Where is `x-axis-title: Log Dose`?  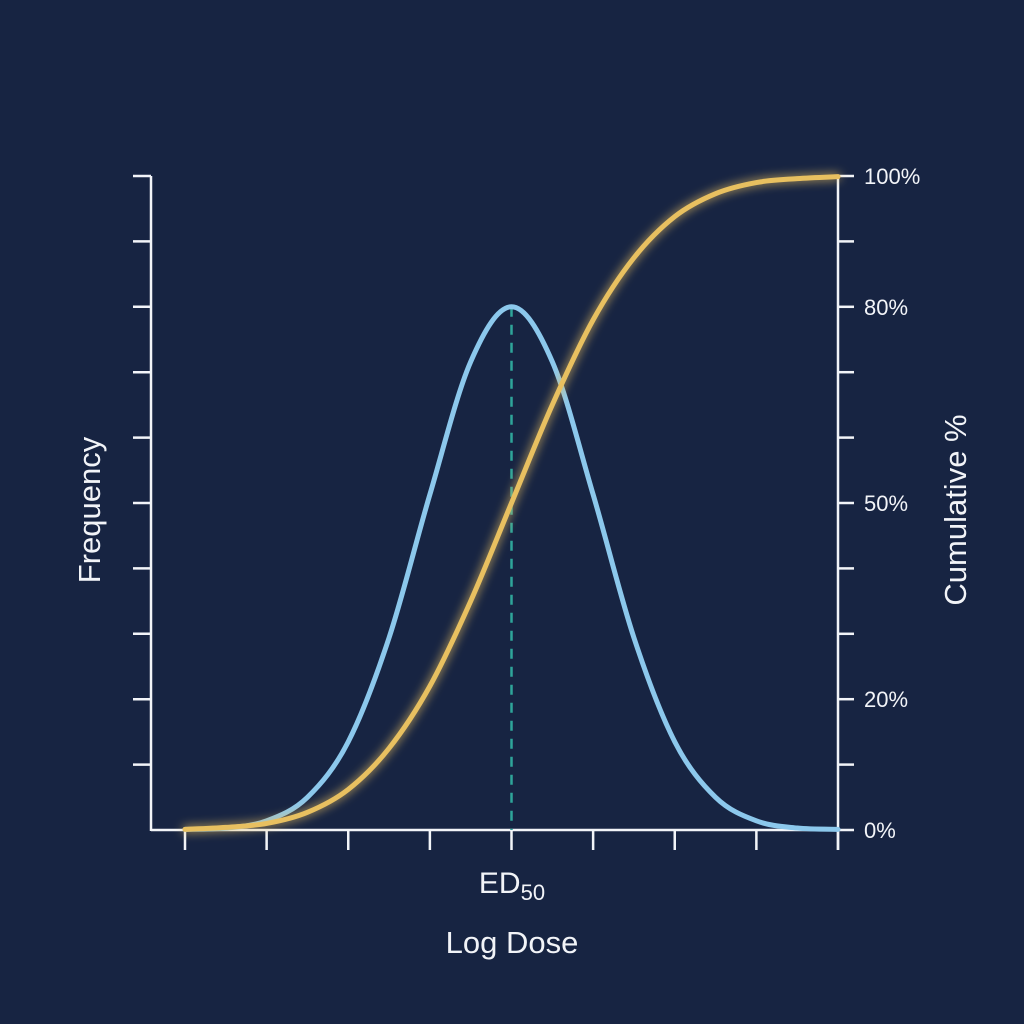 x-axis-title: Log Dose is located at coordinates (512, 942).